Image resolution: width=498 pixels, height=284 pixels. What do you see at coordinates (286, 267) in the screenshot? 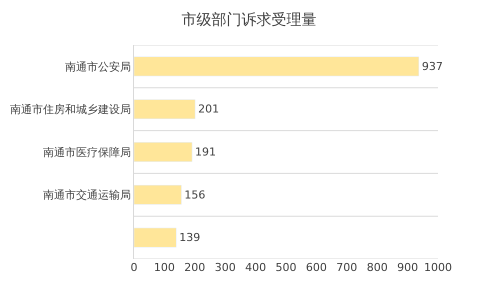
I see `x-tick-label: 500` at bounding box center [286, 267].